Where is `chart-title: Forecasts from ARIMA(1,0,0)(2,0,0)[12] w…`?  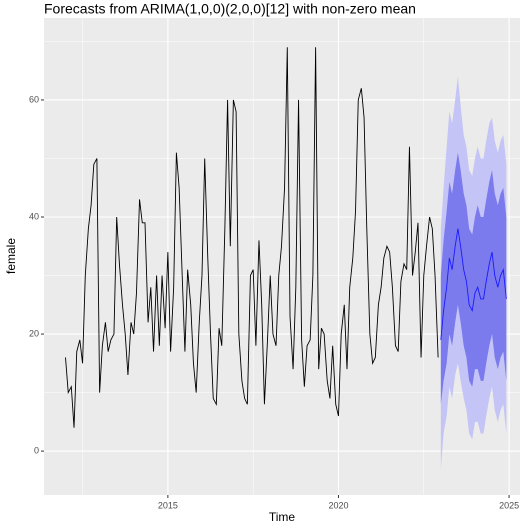 chart-title: Forecasts from ARIMA(1,0,0)(2,0,0)[12] w… is located at coordinates (230, 9).